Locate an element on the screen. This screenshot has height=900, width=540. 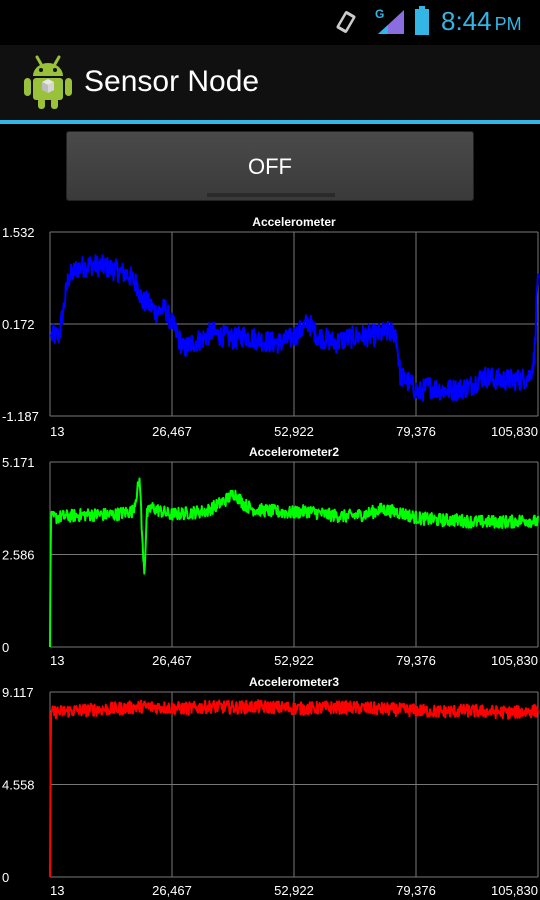
status-bar: G 8:44 PM is located at coordinates (270, 22).